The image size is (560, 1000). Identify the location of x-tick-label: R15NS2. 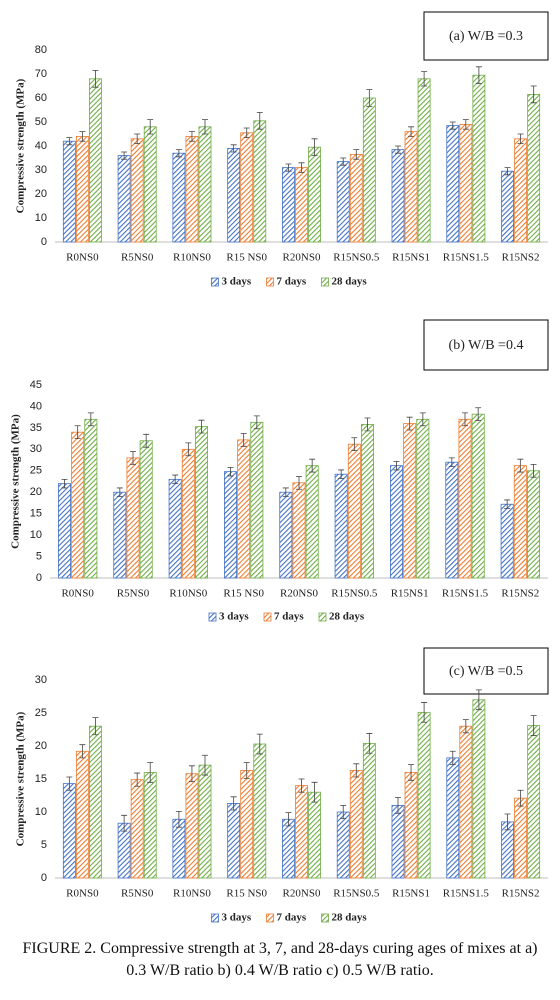
(521, 258).